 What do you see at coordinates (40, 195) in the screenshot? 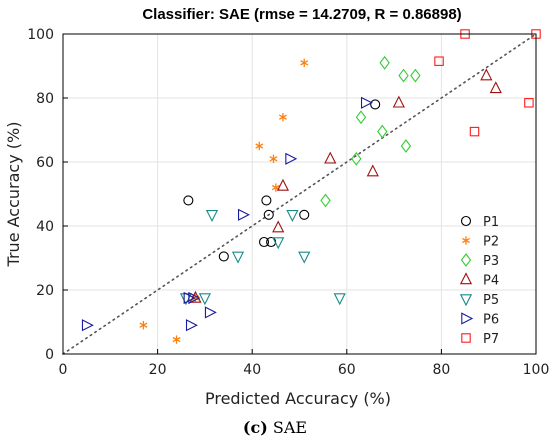
I see `y-tick-labels: 0 20 40 60 80 100` at bounding box center [40, 195].